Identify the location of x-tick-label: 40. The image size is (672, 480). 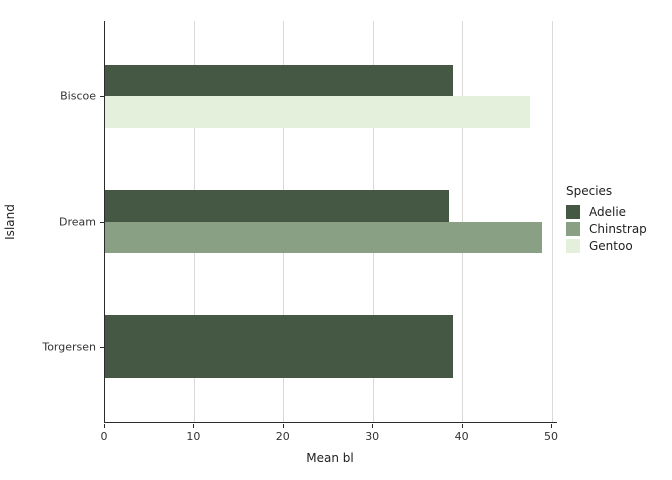
(461, 436).